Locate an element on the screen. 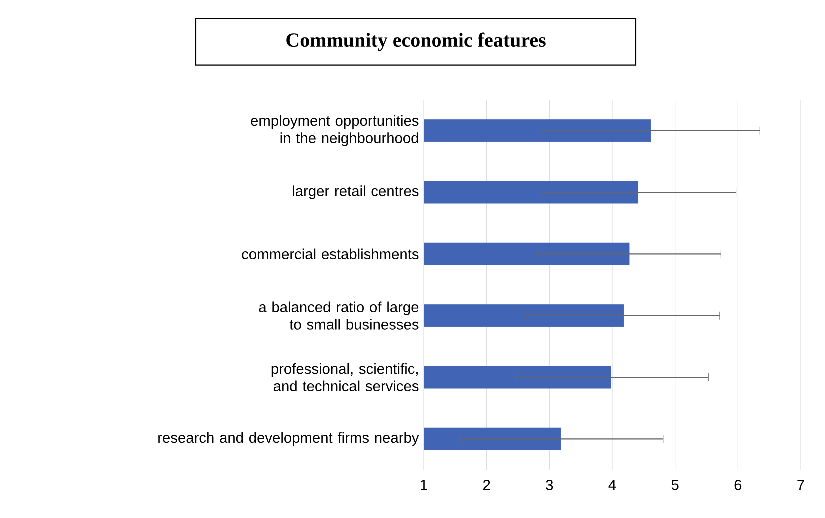 Image resolution: width=825 pixels, height=518 pixels. x-tick-label: 7 is located at coordinates (801, 485).